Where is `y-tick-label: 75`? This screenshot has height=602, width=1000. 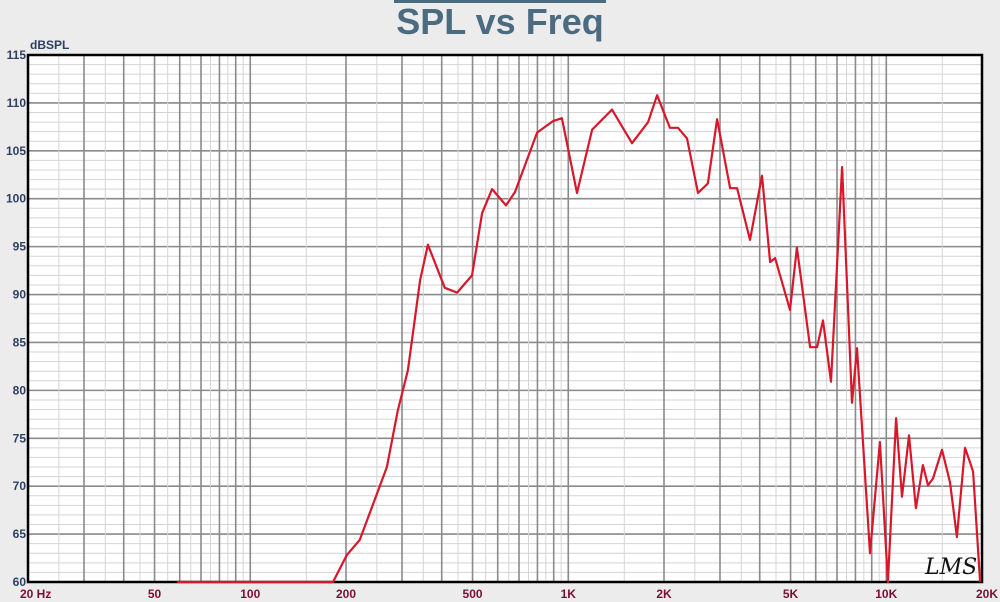 y-tick-label: 75 is located at coordinates (20, 438).